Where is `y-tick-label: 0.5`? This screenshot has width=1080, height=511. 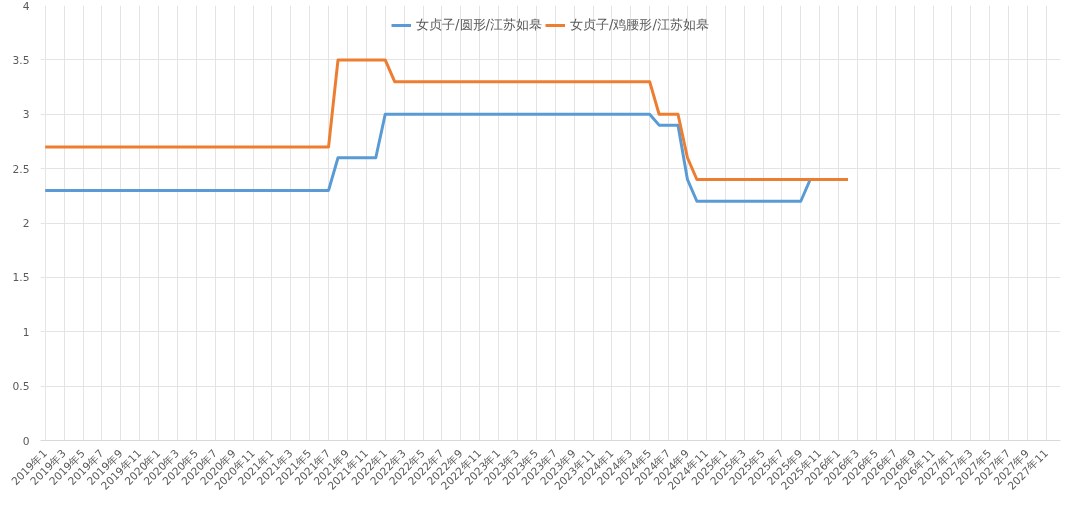
y-tick-label: 0.5 is located at coordinates (21, 387).